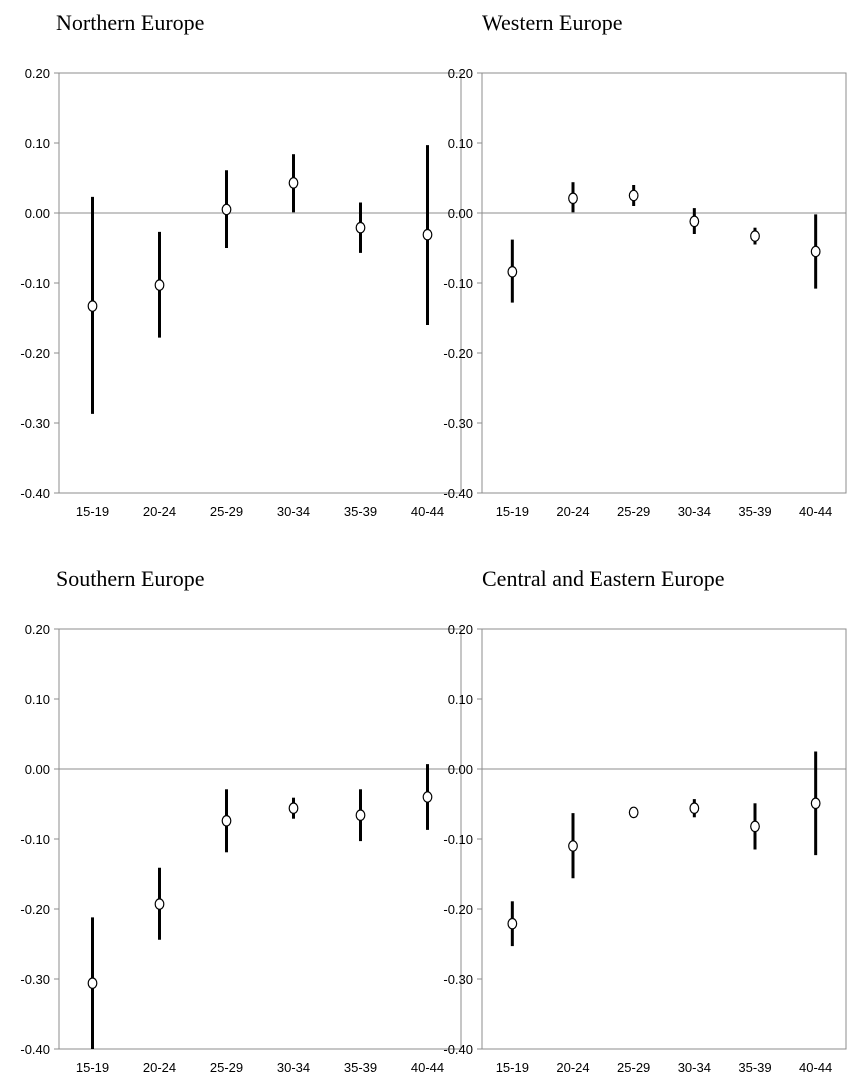 The image size is (848, 1080). I want to click on panel-title: Central and Eastern Europe, so click(603, 578).